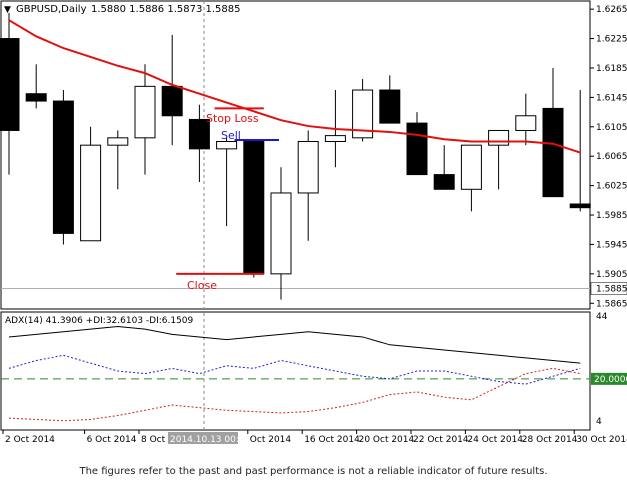  What do you see at coordinates (611, 187) in the screenshot?
I see `price-tick-label: 1.6025` at bounding box center [611, 187].